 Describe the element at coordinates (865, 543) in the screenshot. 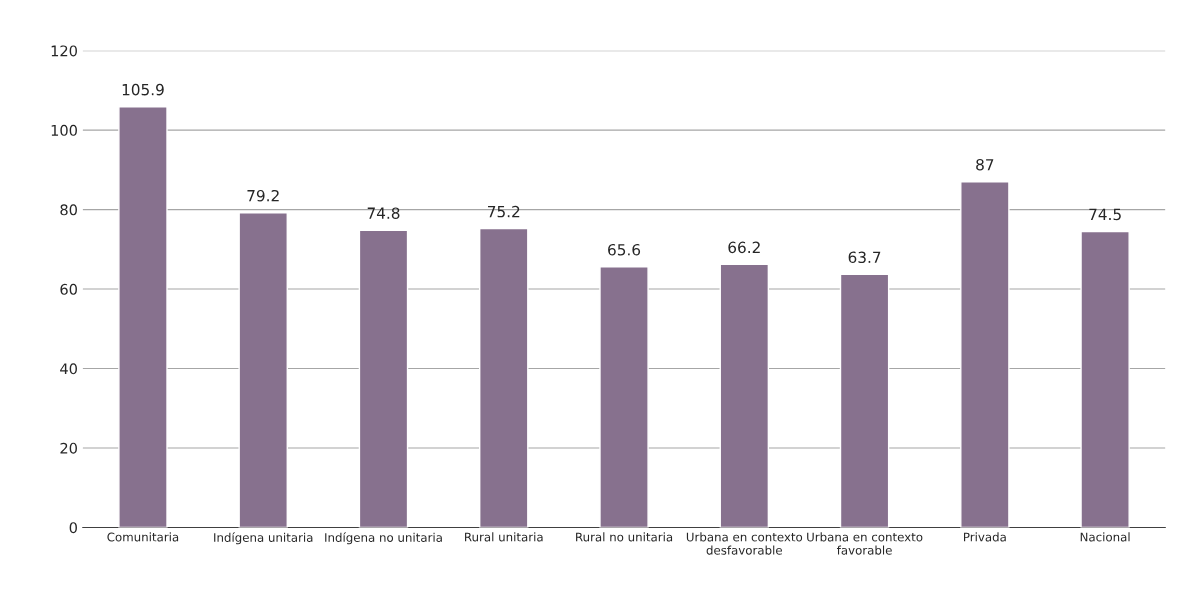

I see `x-tick-label: Urbana en contexto favorable` at that location.